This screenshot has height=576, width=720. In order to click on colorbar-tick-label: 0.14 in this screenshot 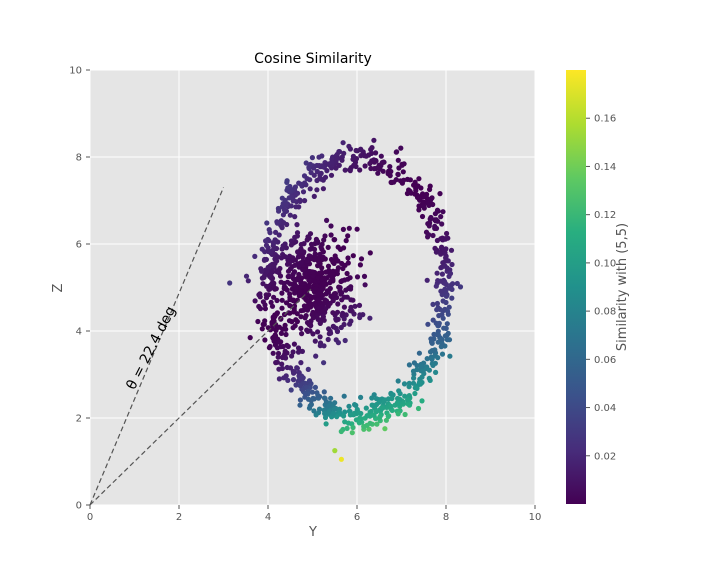, I will do `click(605, 167)`.